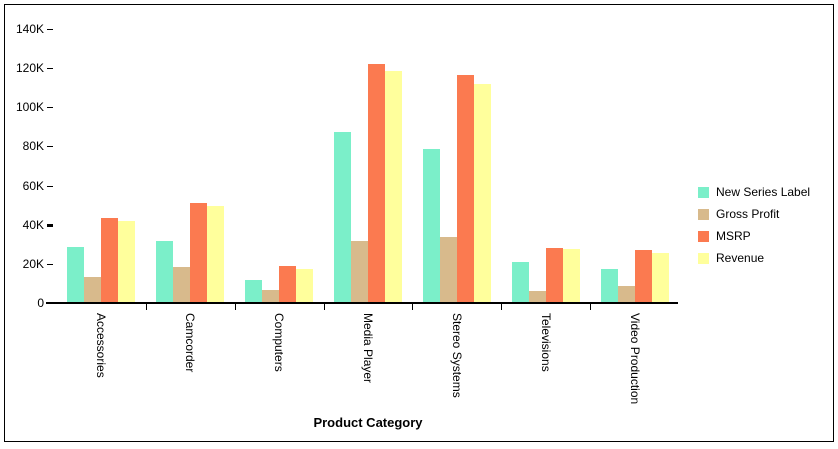  Describe the element at coordinates (457, 355) in the screenshot. I see `x-category-label: Stereo Systems` at that location.